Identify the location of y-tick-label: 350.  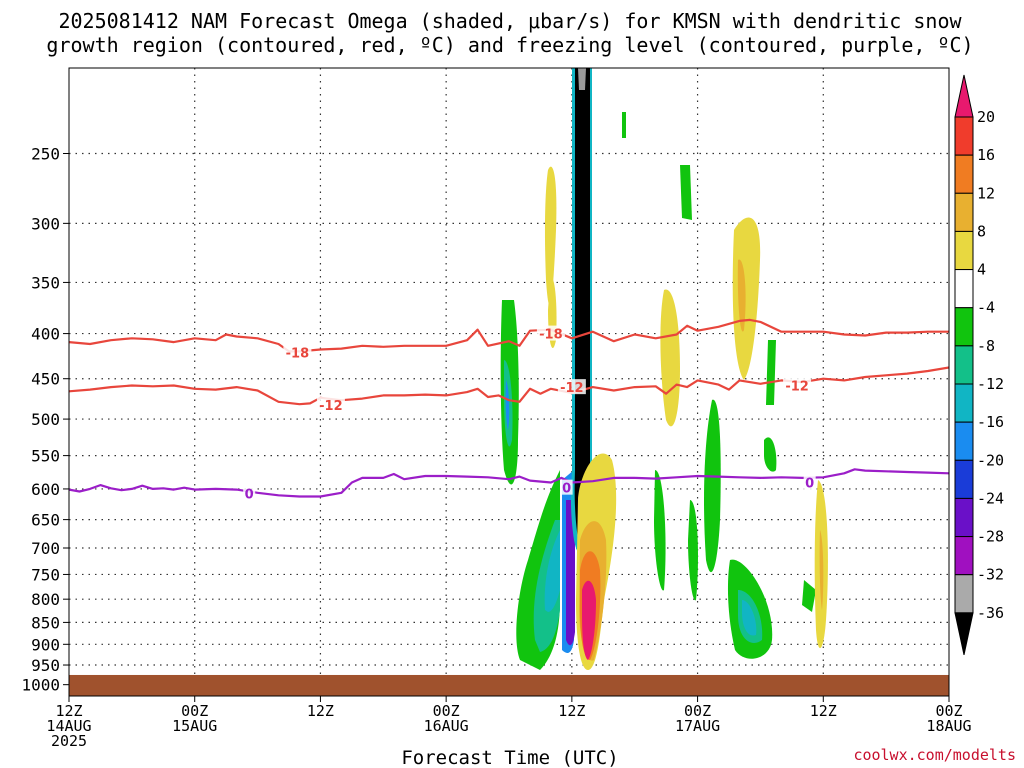
(45, 282).